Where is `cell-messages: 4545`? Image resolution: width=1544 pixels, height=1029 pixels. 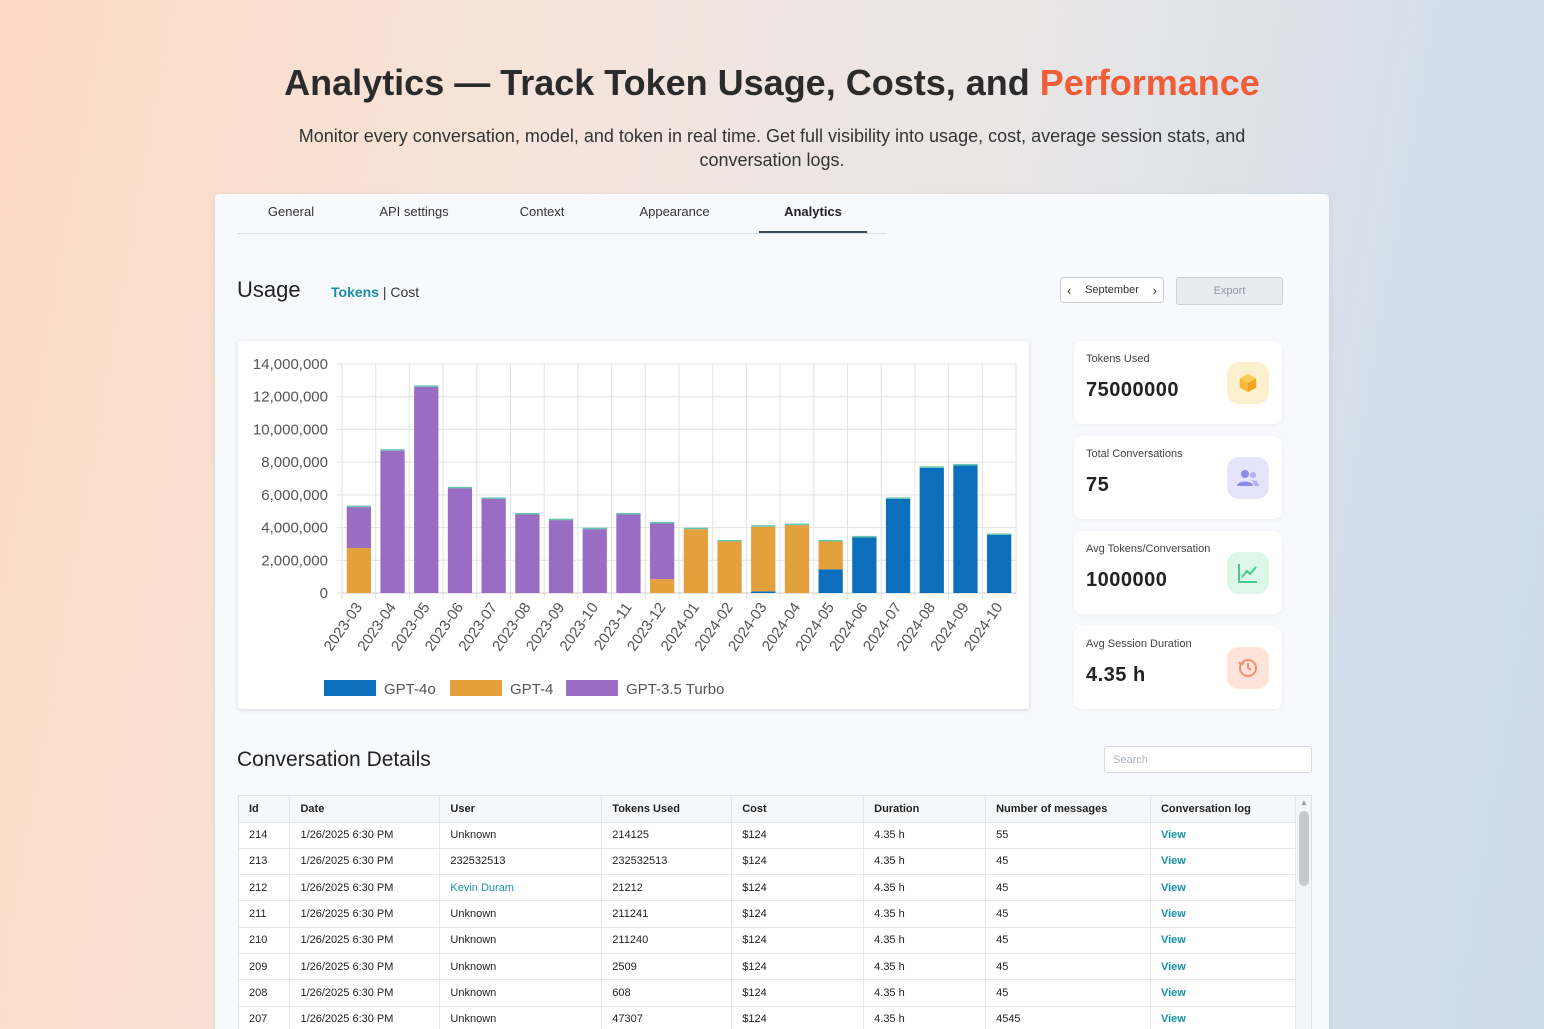
cell-messages: 4545 is located at coordinates (1068, 1017).